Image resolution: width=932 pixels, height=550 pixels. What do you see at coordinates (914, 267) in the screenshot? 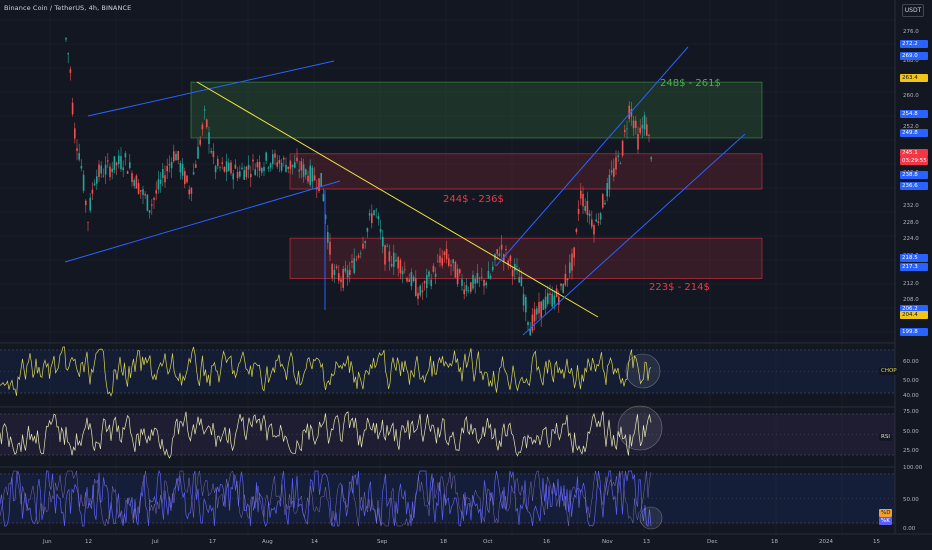
I see `price-tag: 217.3` at bounding box center [914, 267].